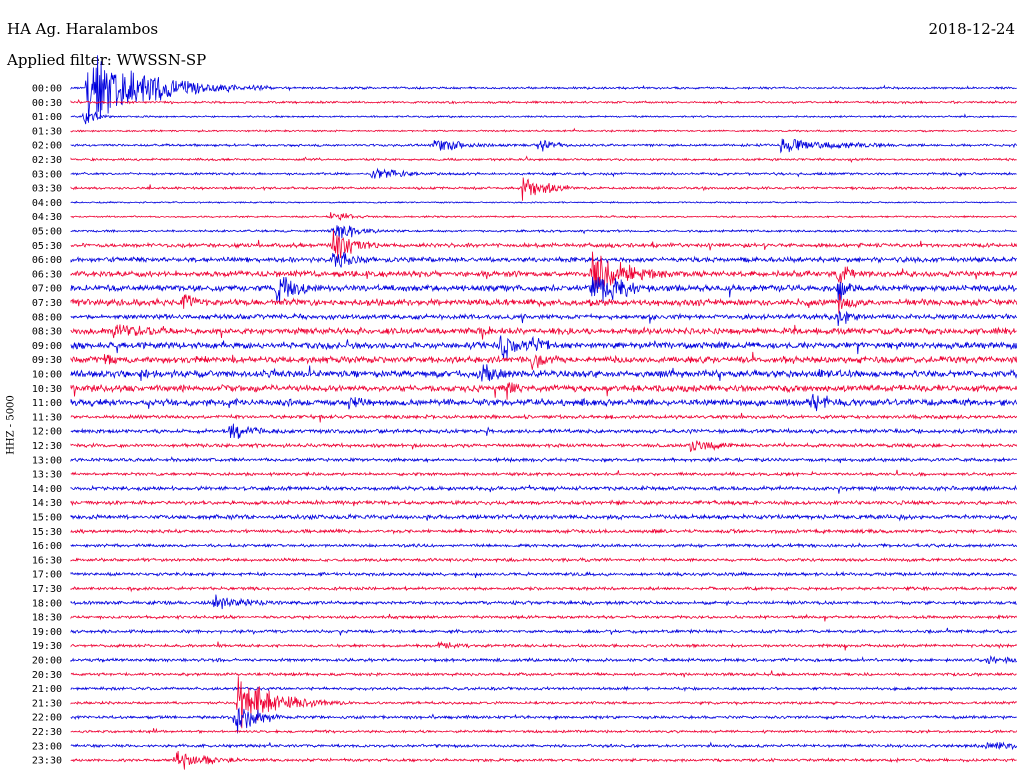 This screenshot has height=780, width=1024. What do you see at coordinates (47, 703) in the screenshot?
I see `row-time-label: 21:30` at bounding box center [47, 703].